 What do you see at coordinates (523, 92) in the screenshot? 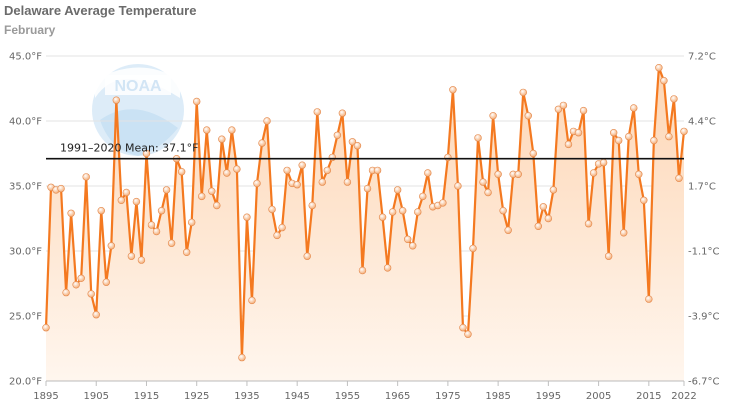
I see `data-point-1990` at bounding box center [523, 92].